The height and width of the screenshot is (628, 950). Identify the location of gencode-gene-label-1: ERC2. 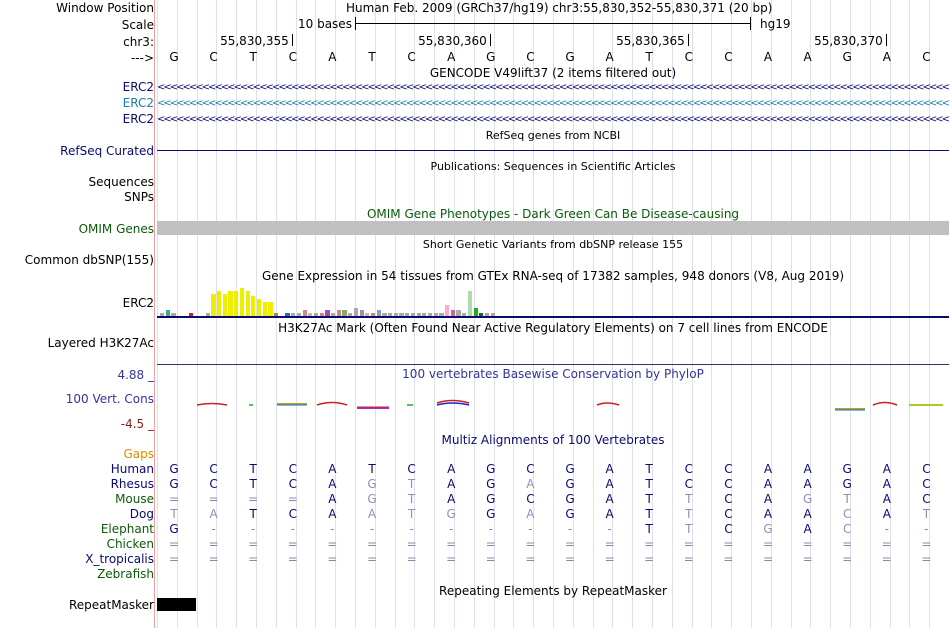
(138, 87).